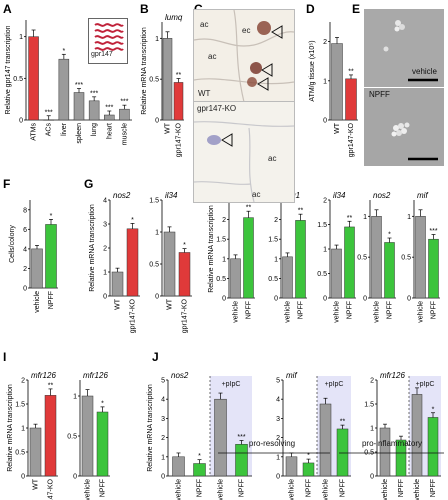 The image size is (448, 500). What do you see at coordinates (414, 141) in the screenshot?
I see `colony-npff-image` at bounding box center [414, 141].